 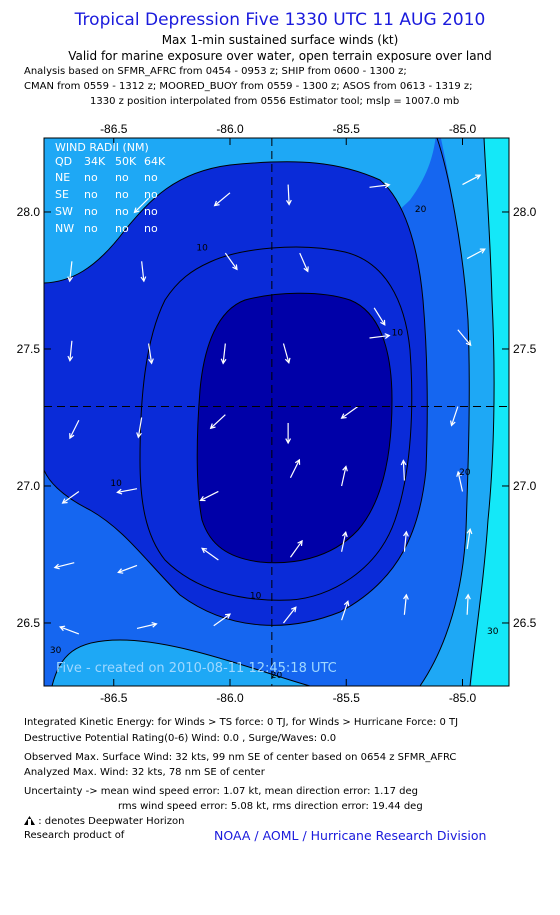 I want to click on wind-level-0-region, so click(x=294, y=428).